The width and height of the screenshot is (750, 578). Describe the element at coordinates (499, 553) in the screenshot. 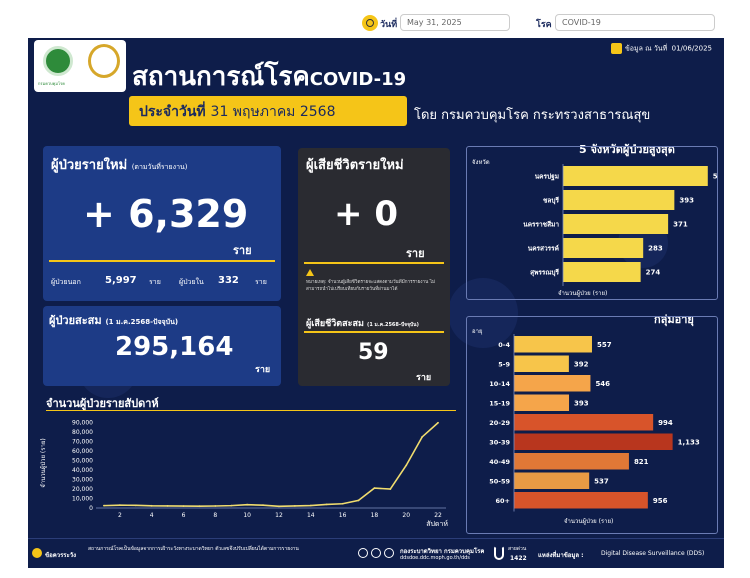

I see `phone-icon` at that location.